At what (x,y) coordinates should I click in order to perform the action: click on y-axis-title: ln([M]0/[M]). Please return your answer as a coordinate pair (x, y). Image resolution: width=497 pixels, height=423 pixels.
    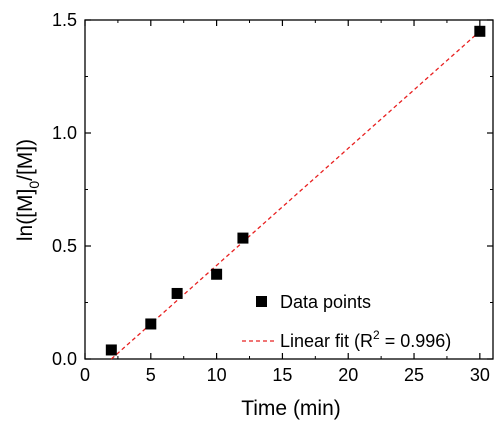
    Looking at the image, I should click on (28, 190).